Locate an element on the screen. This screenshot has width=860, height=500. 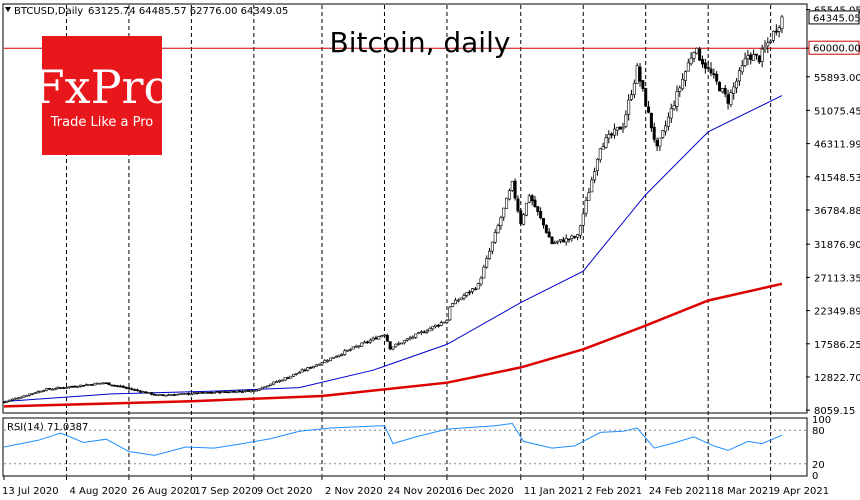
date-tick-label: 24 Feb 2021 is located at coordinates (680, 491).